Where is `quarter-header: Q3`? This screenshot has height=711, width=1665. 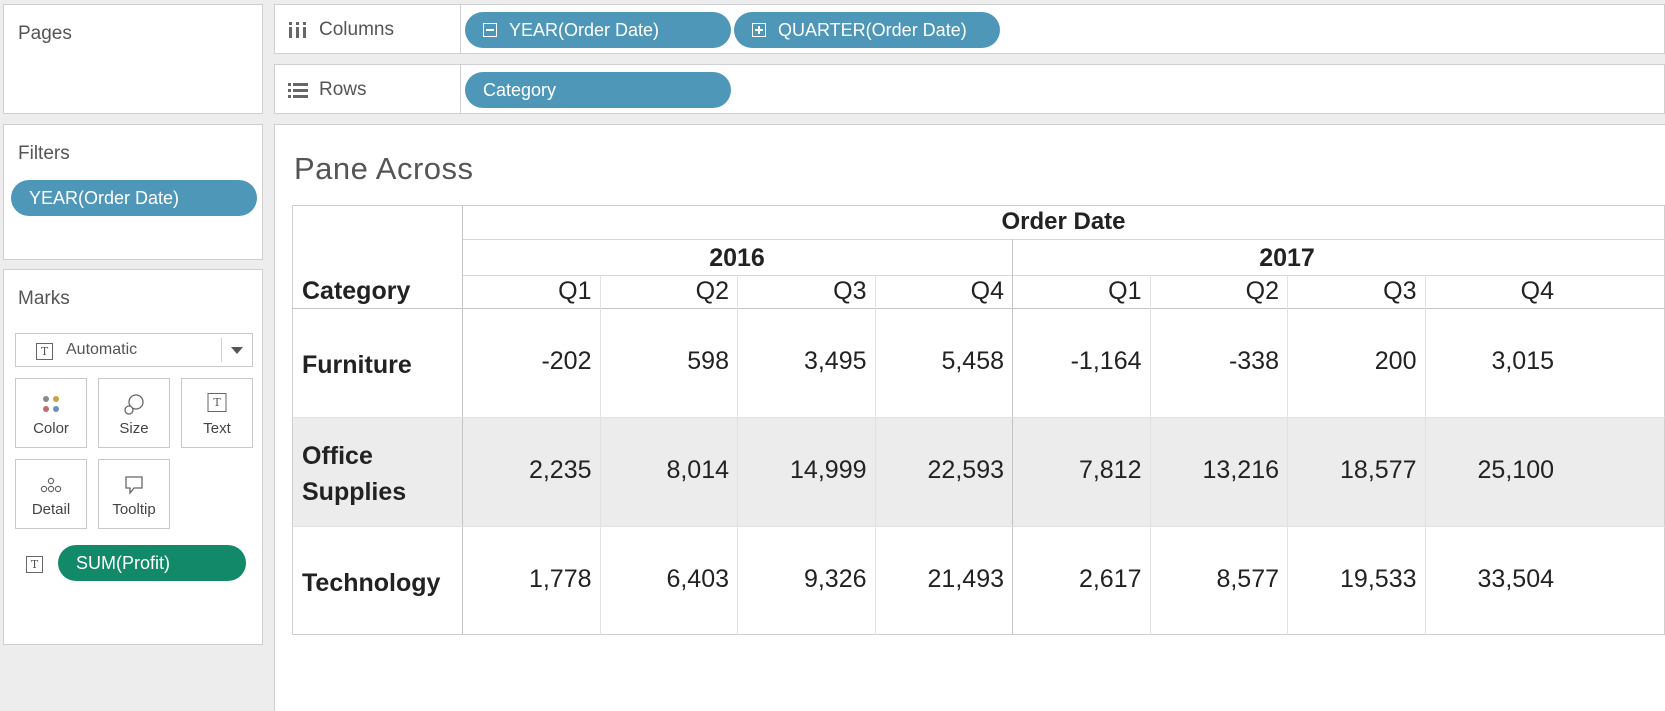
quarter-header: Q3 is located at coordinates (1400, 291).